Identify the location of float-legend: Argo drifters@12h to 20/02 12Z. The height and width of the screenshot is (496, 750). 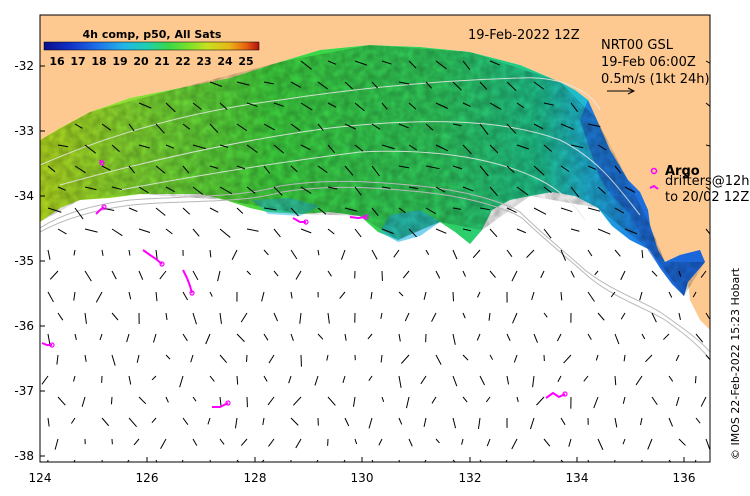
(699, 184).